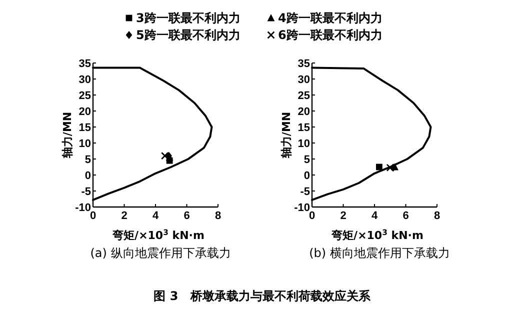  Describe the element at coordinates (160, 253) in the screenshot. I see `text: (a) 纵向地震作用下承载力` at that location.